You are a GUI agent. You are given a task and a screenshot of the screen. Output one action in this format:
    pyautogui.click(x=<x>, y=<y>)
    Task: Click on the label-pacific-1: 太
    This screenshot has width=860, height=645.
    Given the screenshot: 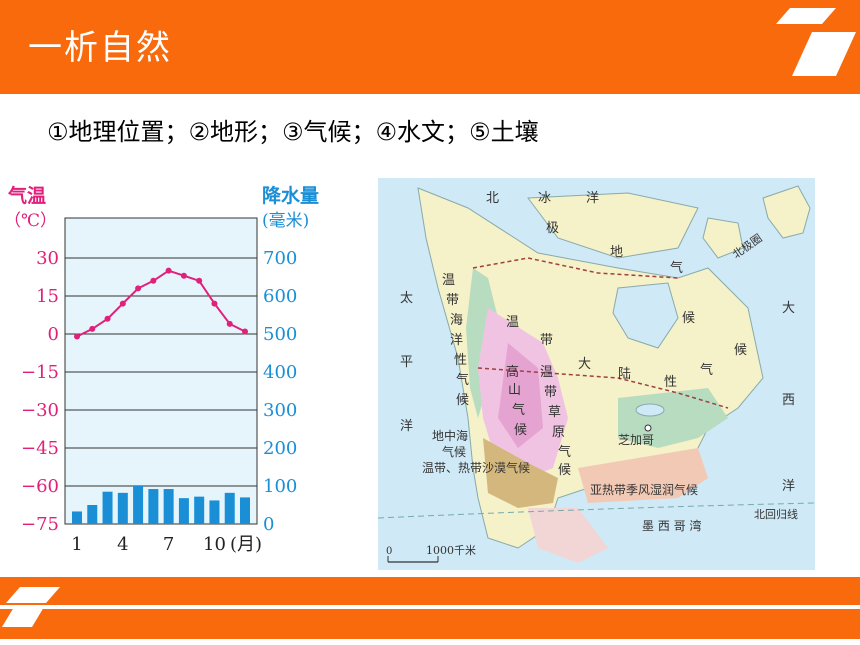 What is the action you would take?
    pyautogui.click(x=406, y=298)
    